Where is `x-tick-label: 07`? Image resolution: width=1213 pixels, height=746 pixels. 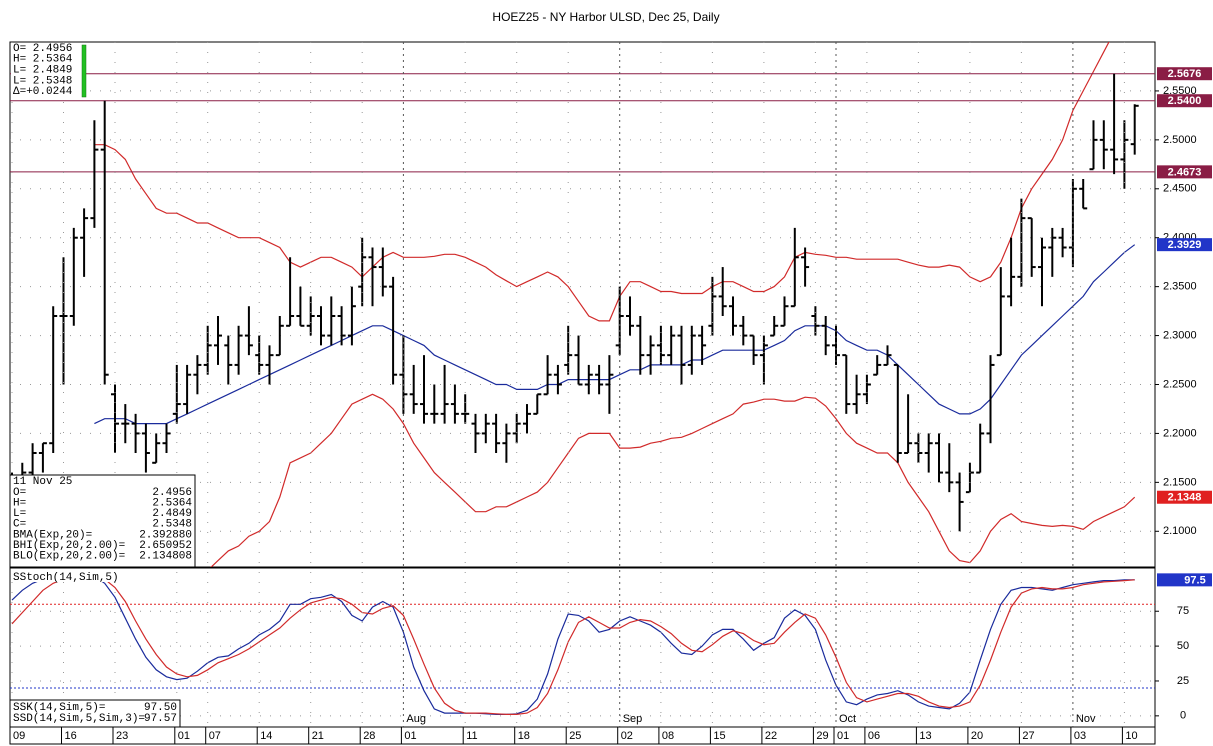
x-tick-label: 07 is located at coordinates (215, 736).